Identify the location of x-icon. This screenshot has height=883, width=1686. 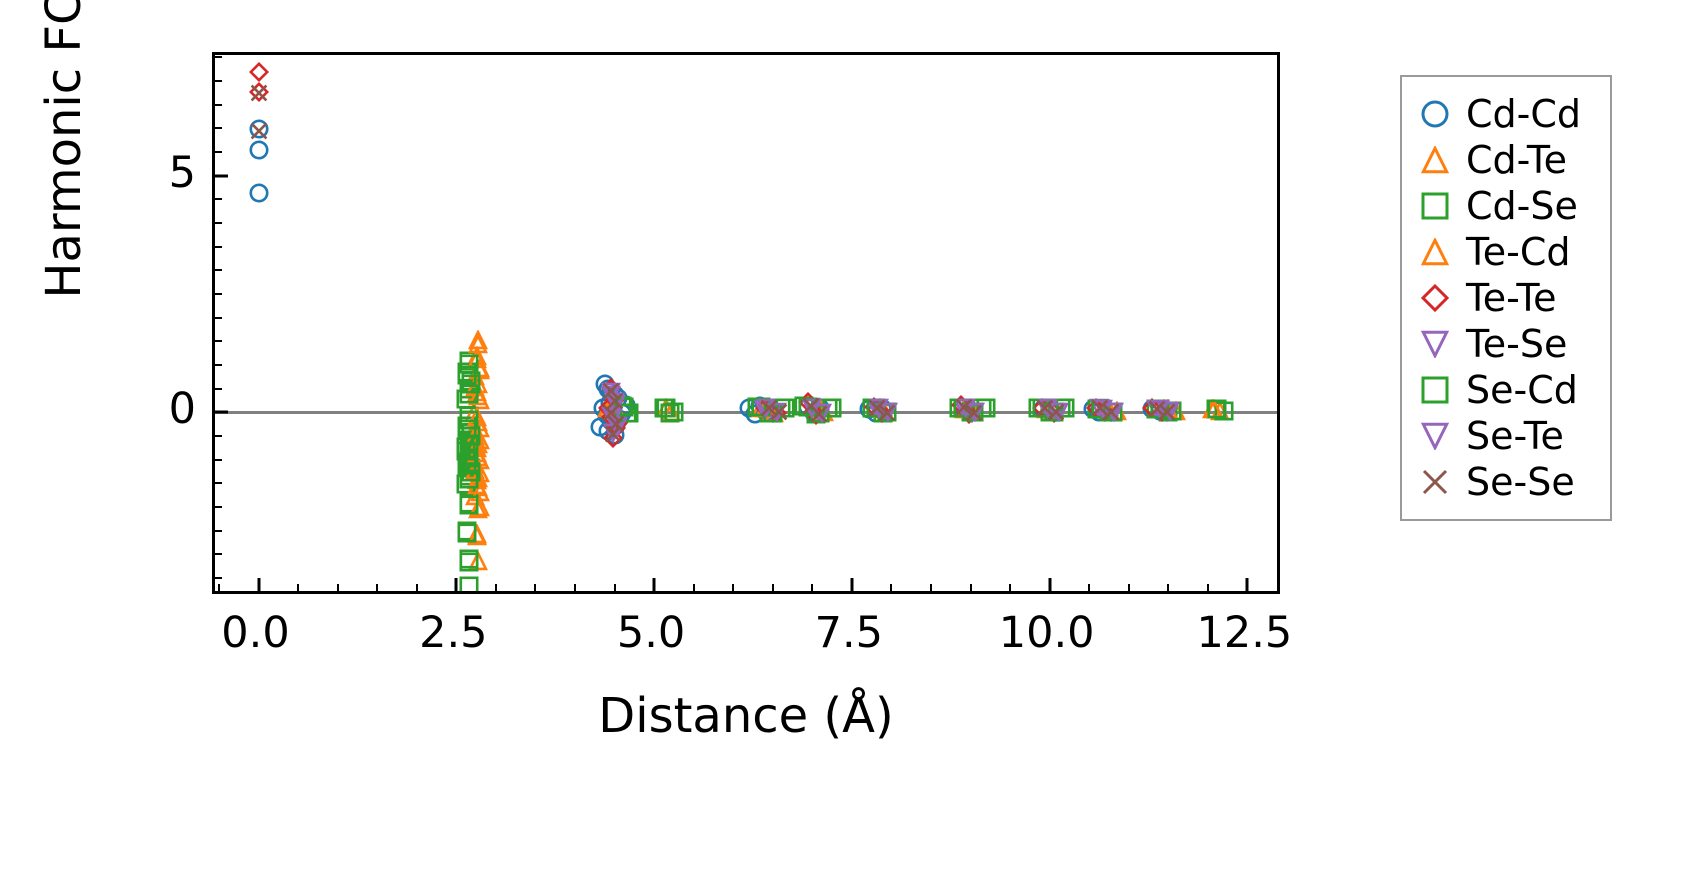
(1435, 482).